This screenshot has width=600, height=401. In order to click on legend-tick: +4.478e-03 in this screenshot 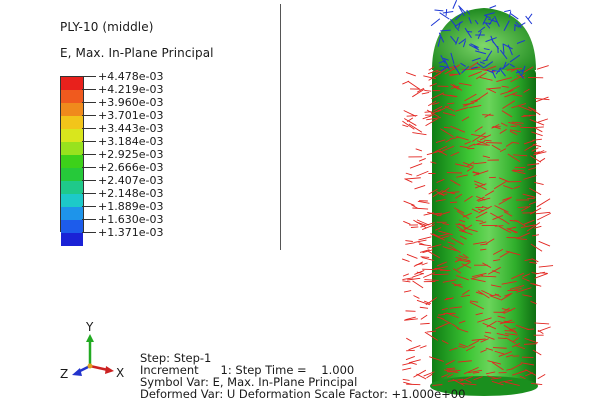, I will do `click(183, 76)`.